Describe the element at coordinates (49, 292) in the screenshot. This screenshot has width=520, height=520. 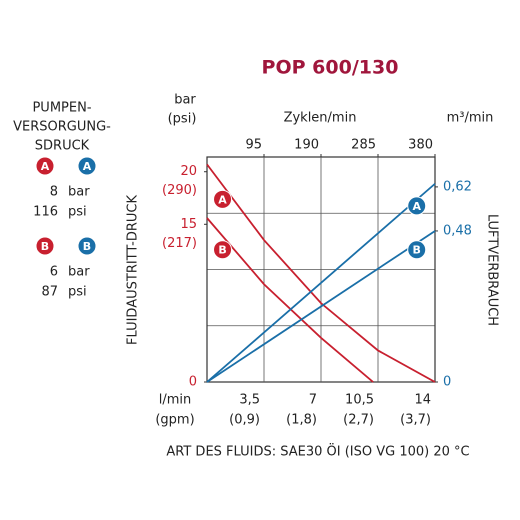
I see `supply-psi: 87` at that location.